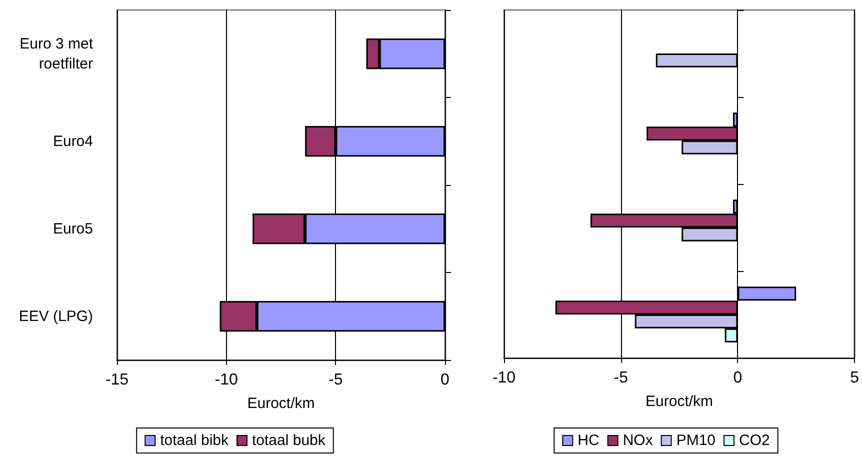  Describe the element at coordinates (638, 440) in the screenshot. I see `legend-label: NOx` at that location.